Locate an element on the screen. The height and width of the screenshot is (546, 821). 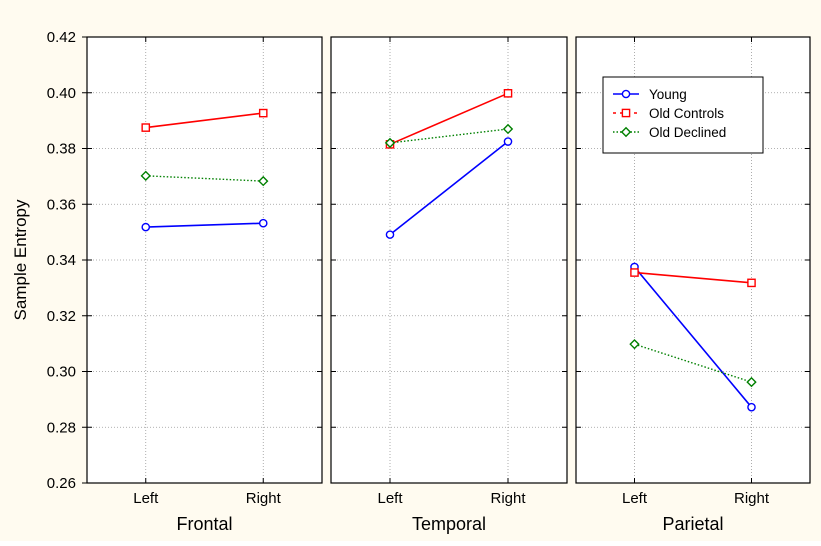
legend: Young Old Controls Old Declined is located at coordinates (683, 115).